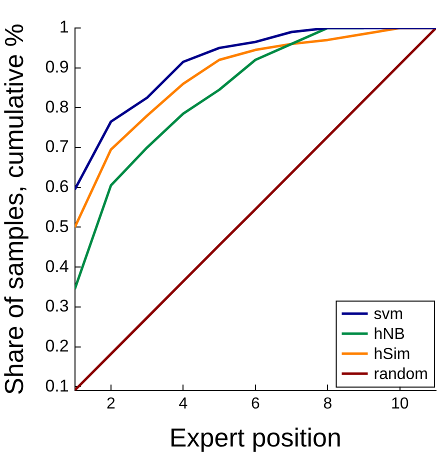 The height and width of the screenshot is (455, 438). I want to click on y-tick-label: 0.9, so click(57, 67).